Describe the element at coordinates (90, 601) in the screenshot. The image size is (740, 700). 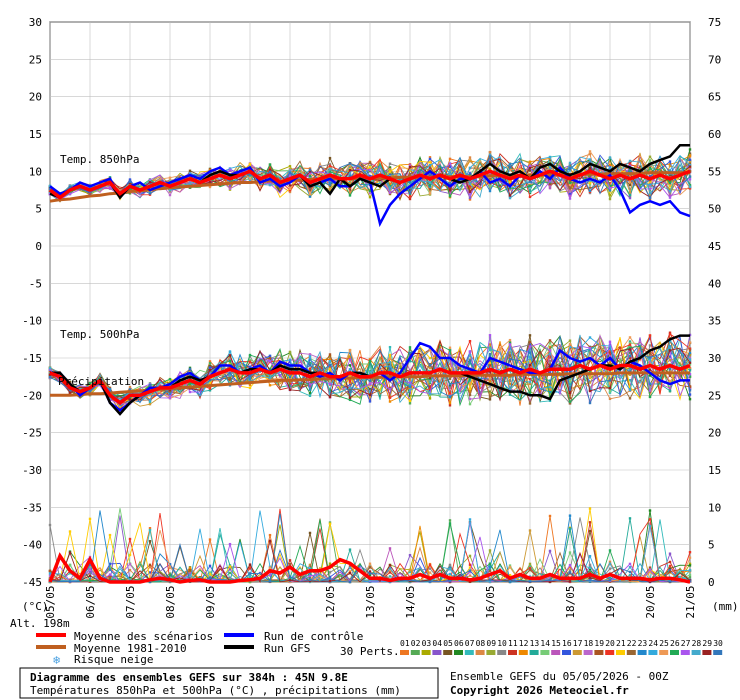
I see `x-tick-label: 06/05` at that location.